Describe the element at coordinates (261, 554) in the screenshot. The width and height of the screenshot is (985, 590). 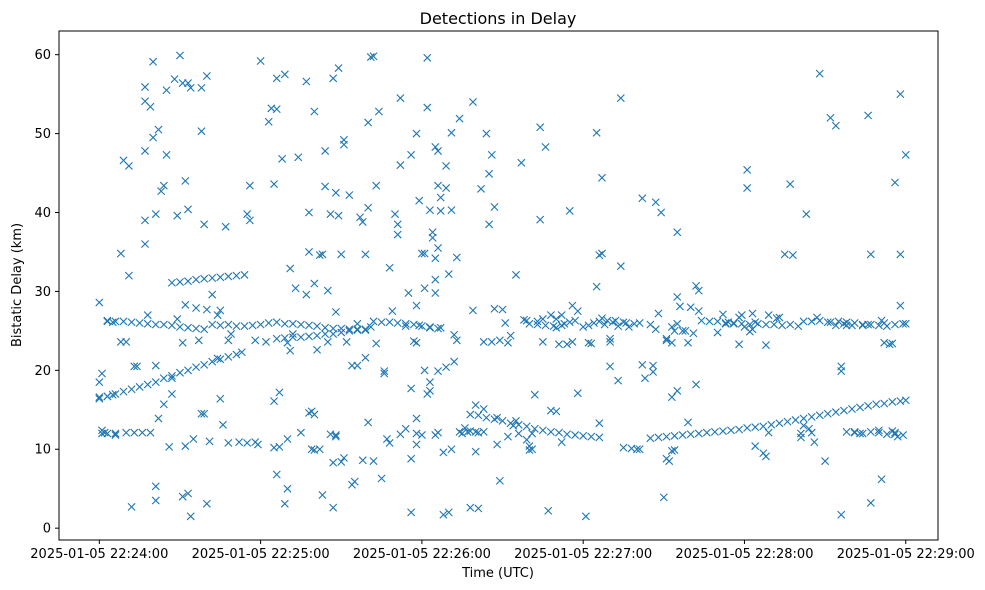
I see `x-tick-label: 2025-01-05 22:25:00` at that location.